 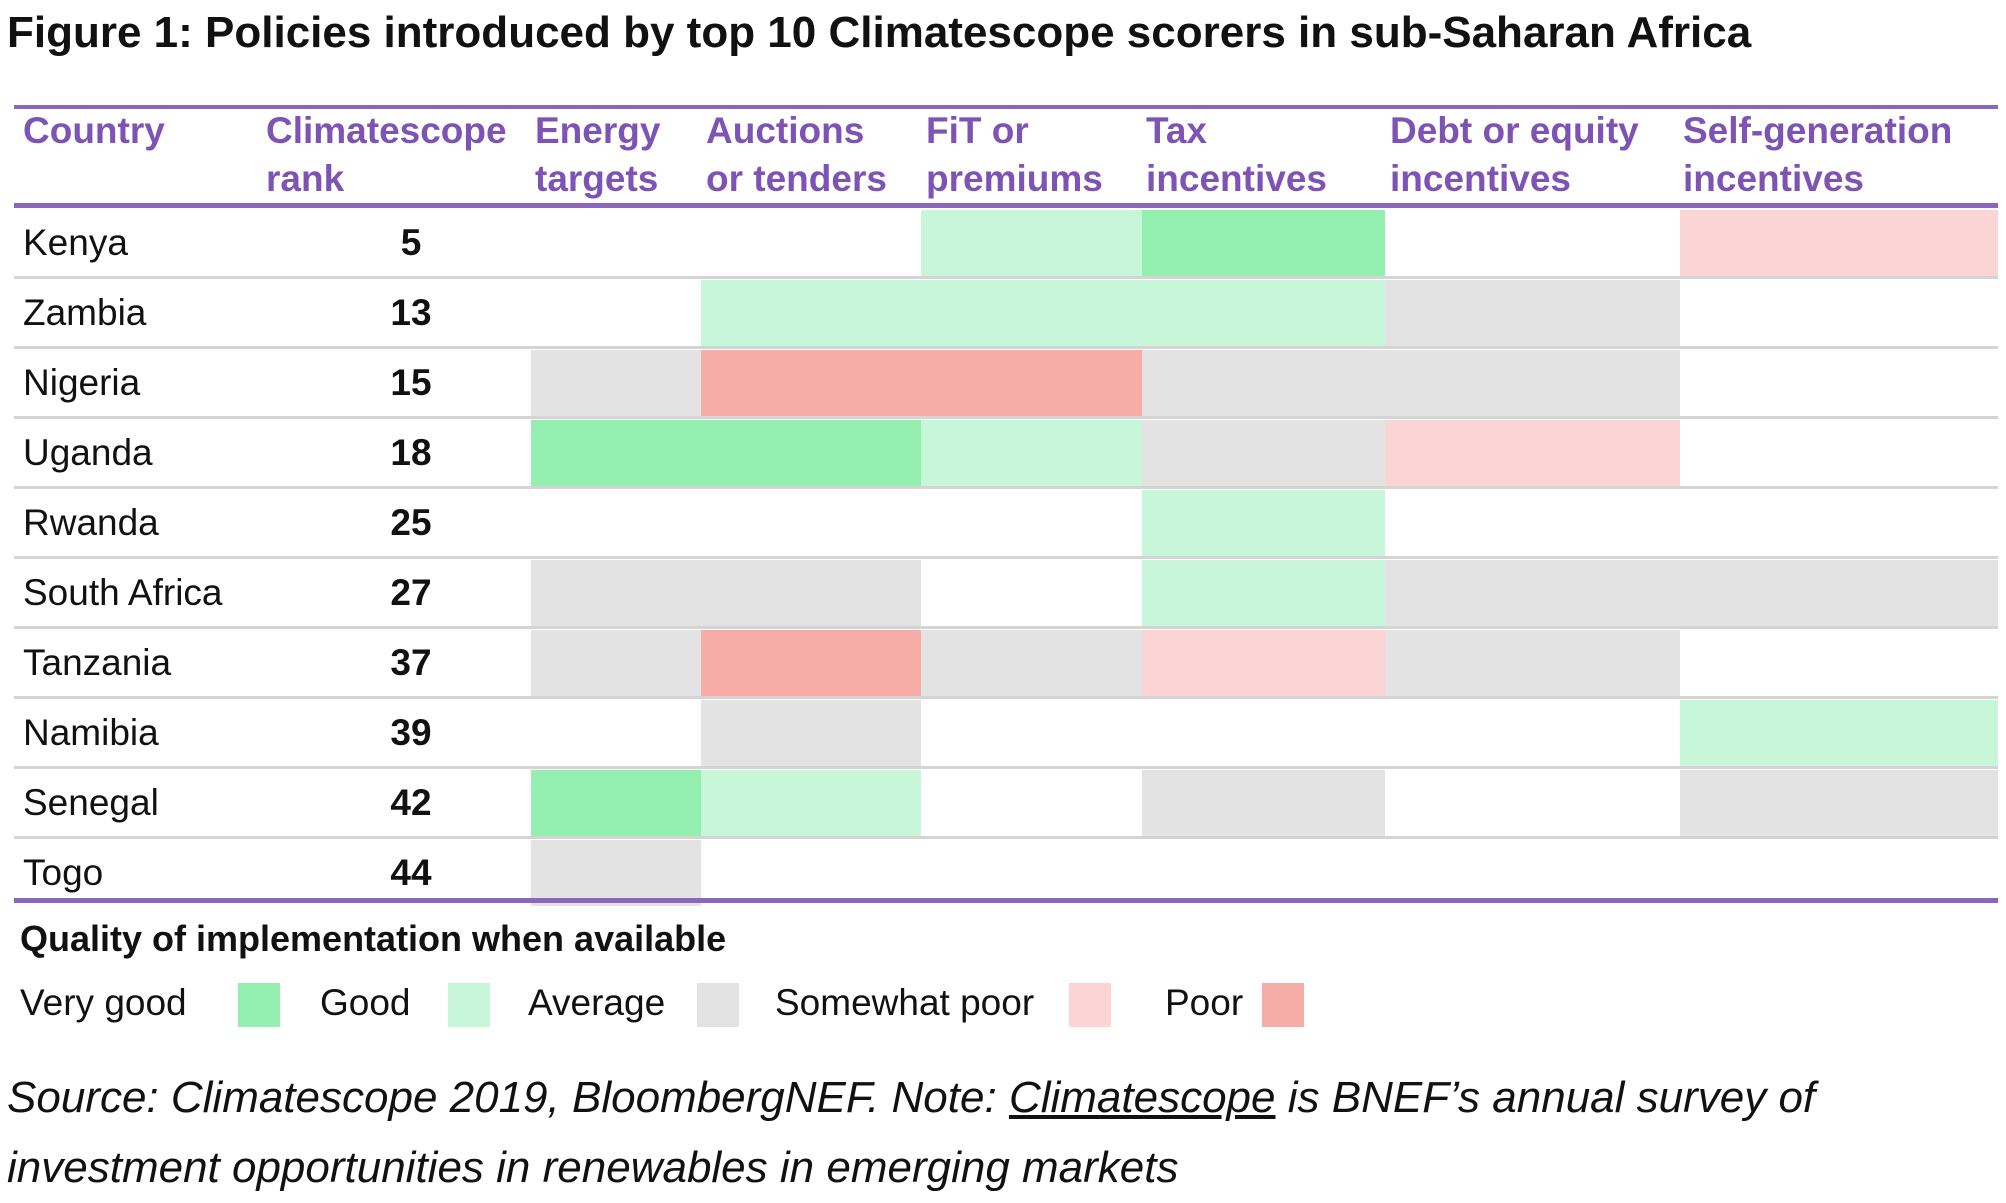 What do you see at coordinates (411, 522) in the screenshot?
I see `climatescope-rank: 25` at bounding box center [411, 522].